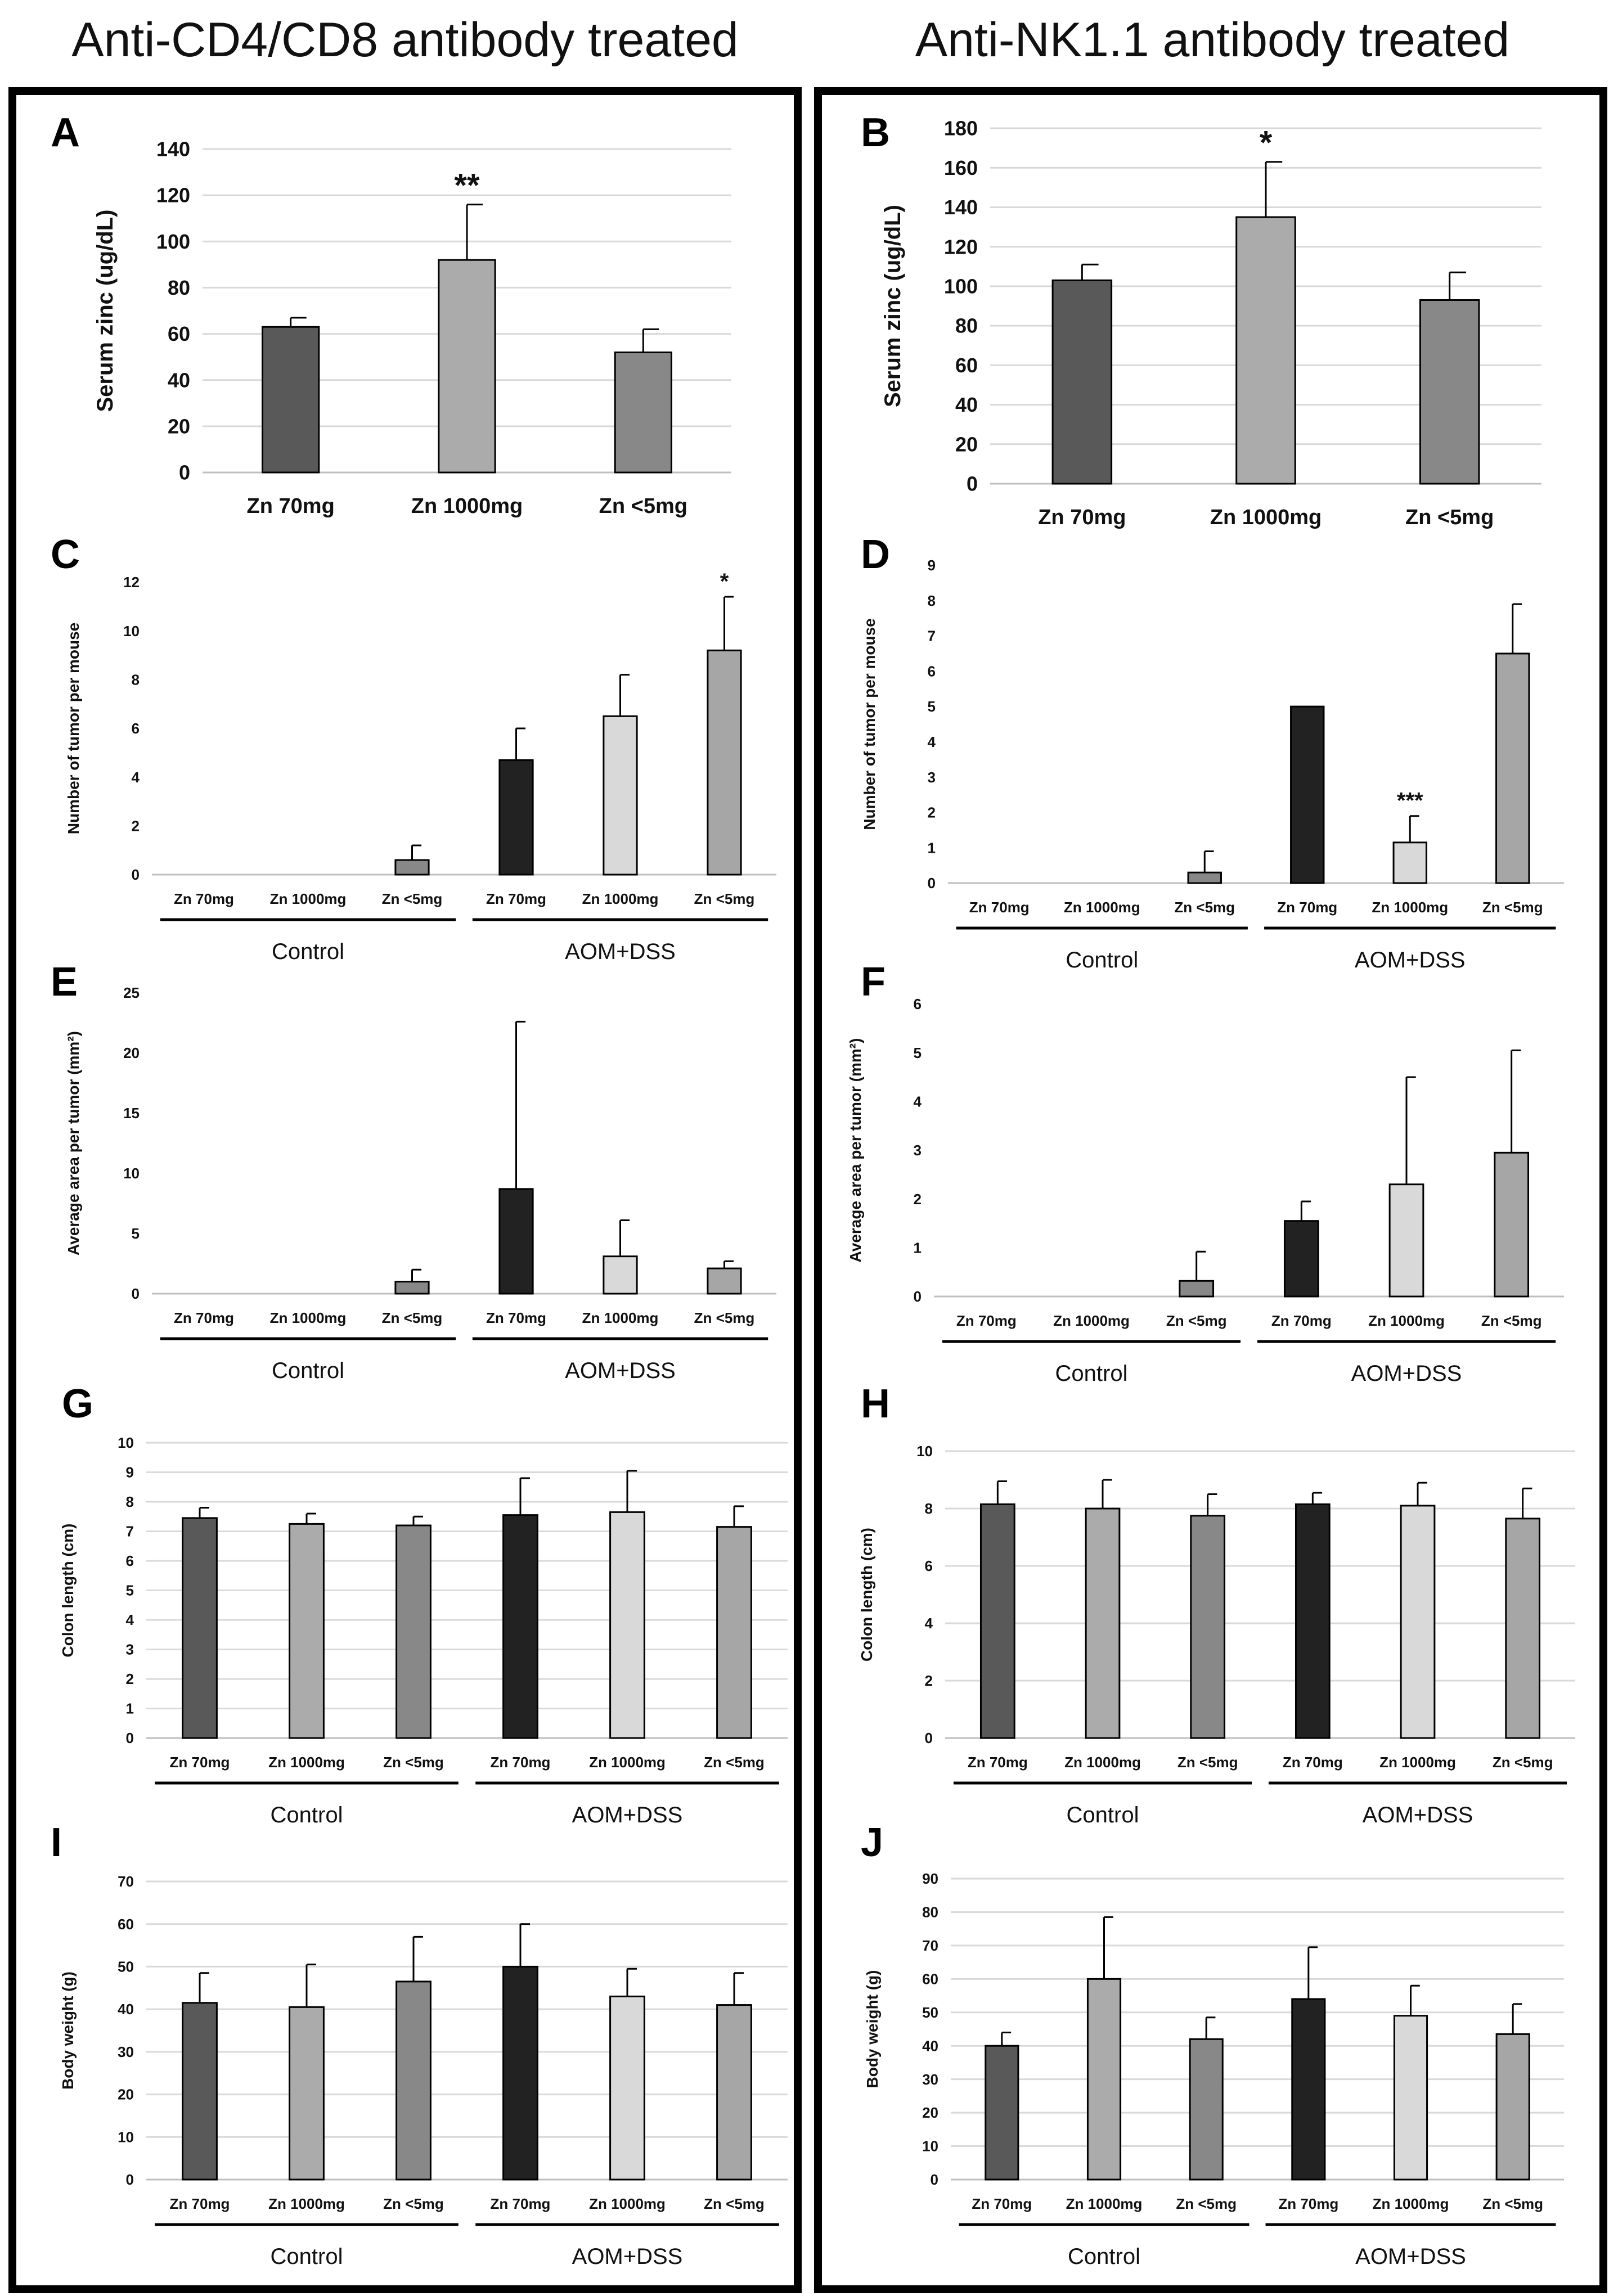 The width and height of the screenshot is (1618, 2296). I want to click on panel-letter: E, so click(64, 982).